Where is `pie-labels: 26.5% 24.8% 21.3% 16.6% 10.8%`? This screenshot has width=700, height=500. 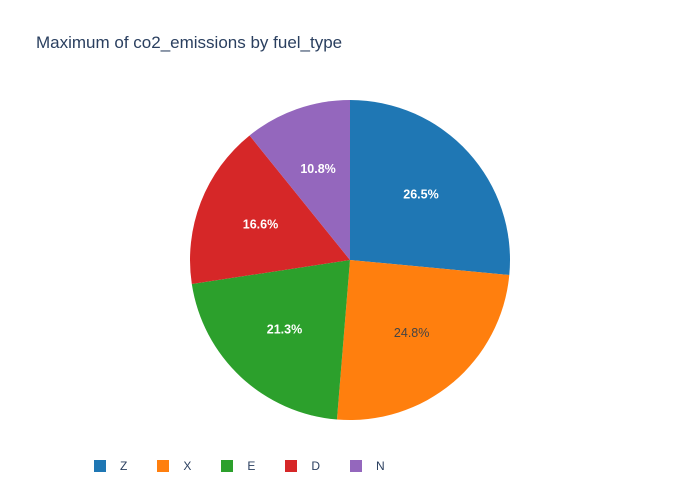 pie-labels: 26.5% 24.8% 21.3% 16.6% 10.8% is located at coordinates (341, 251).